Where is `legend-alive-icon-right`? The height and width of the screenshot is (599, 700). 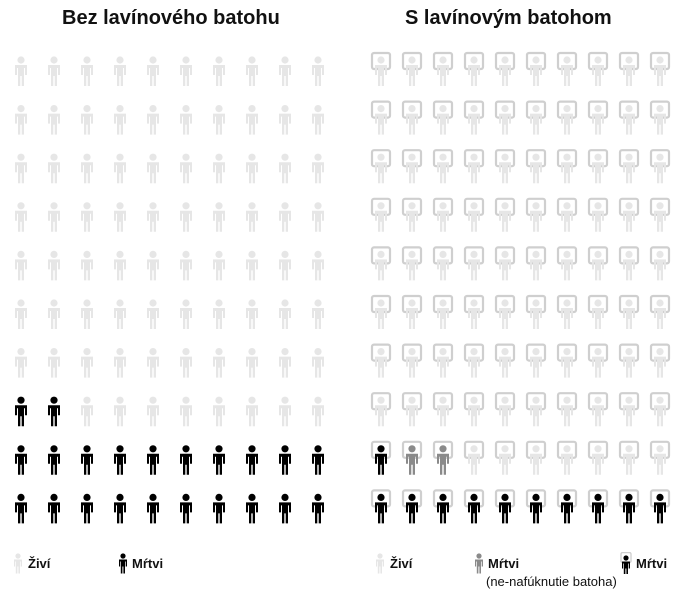 legend-alive-icon-right is located at coordinates (380, 563).